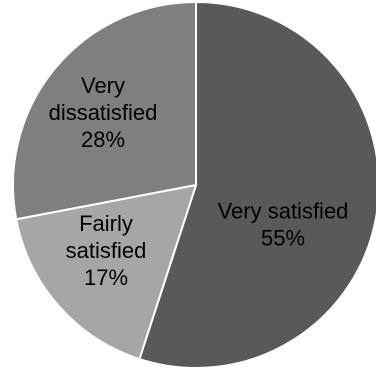 The width and height of the screenshot is (376, 376). Describe the element at coordinates (283, 238) in the screenshot. I see `pie-label-value: 55%` at that location.